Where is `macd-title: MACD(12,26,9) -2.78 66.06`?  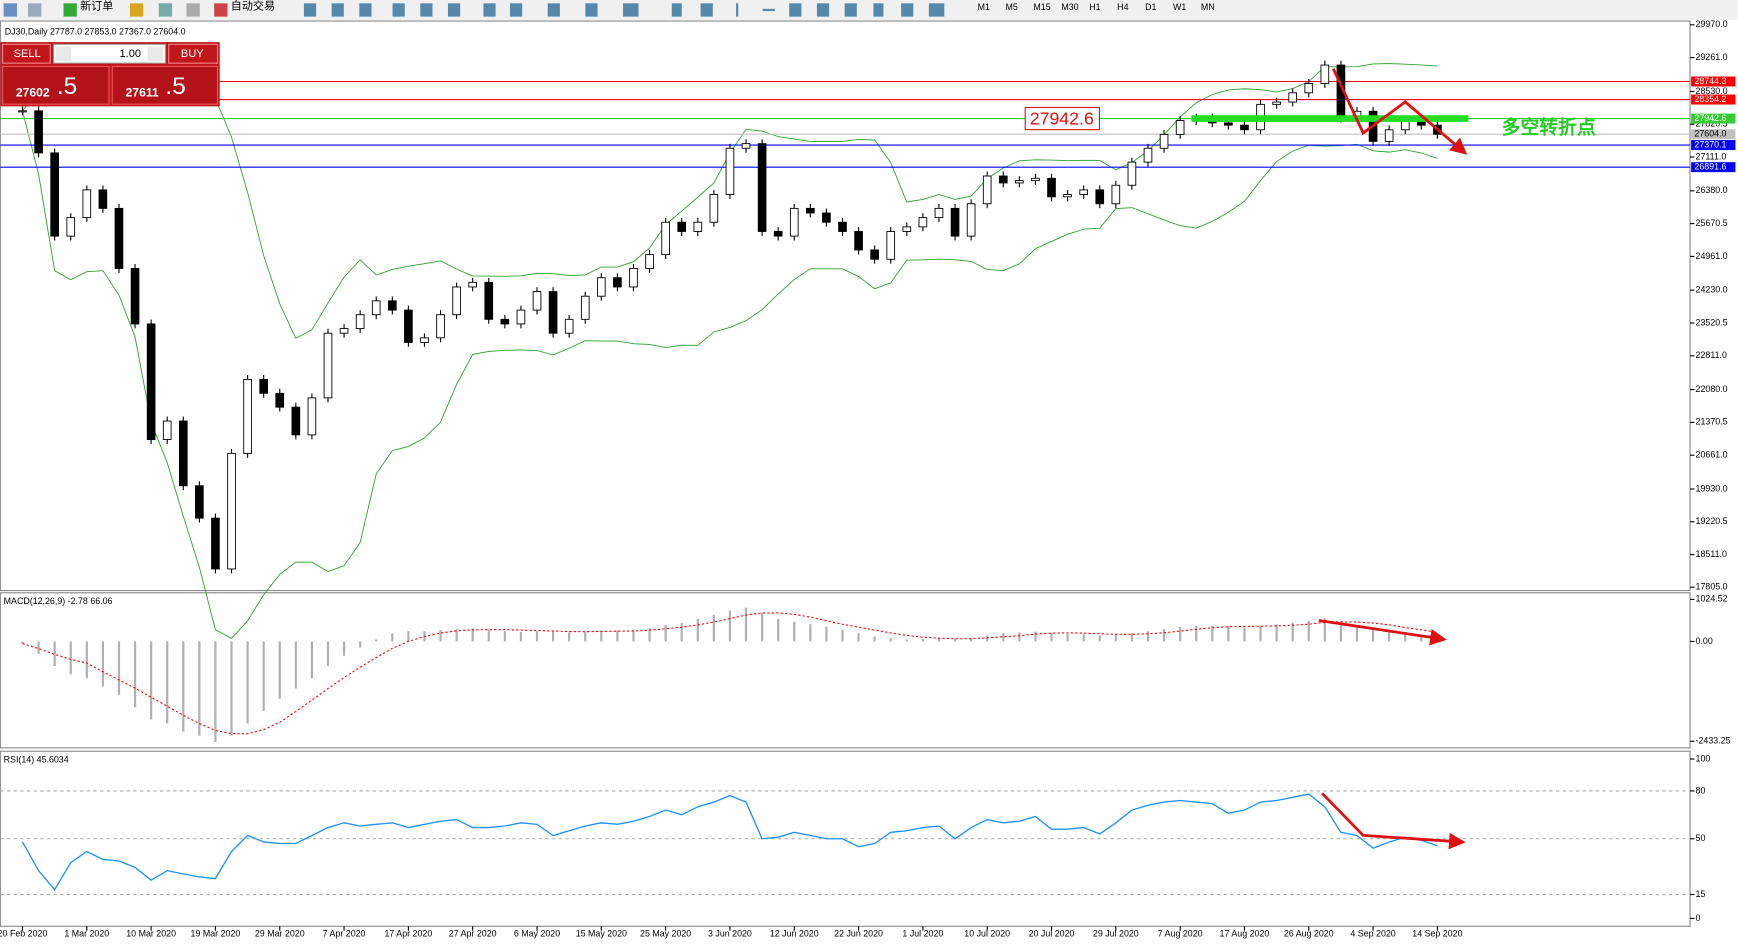 macd-title: MACD(12,26,9) -2.78 66.06 is located at coordinates (58, 601).